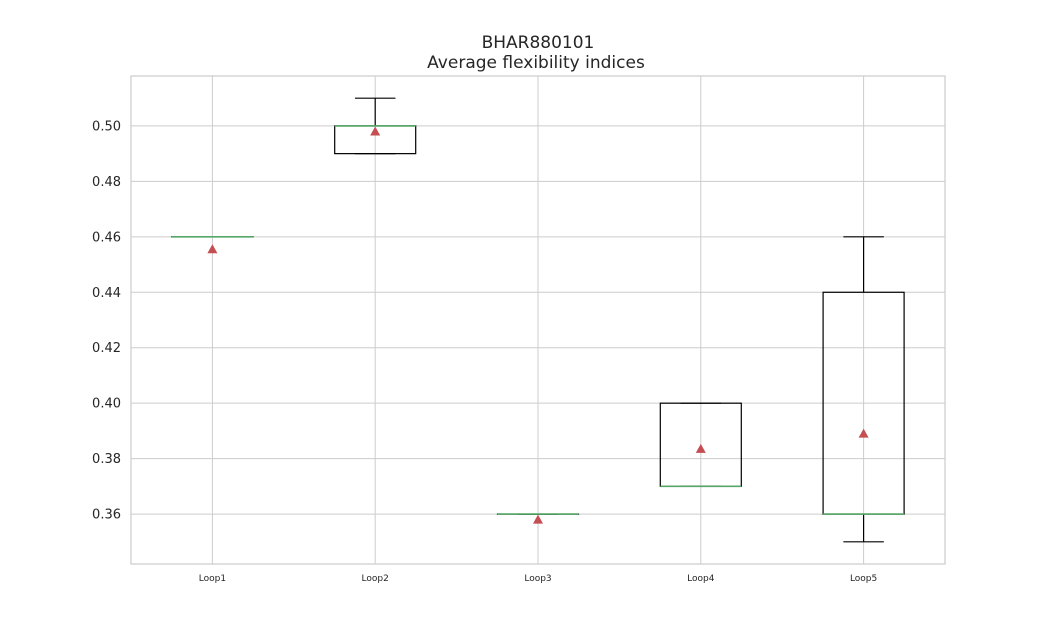  What do you see at coordinates (536, 63) in the screenshot?
I see `chart-subtitle: Average flexibility indices` at bounding box center [536, 63].